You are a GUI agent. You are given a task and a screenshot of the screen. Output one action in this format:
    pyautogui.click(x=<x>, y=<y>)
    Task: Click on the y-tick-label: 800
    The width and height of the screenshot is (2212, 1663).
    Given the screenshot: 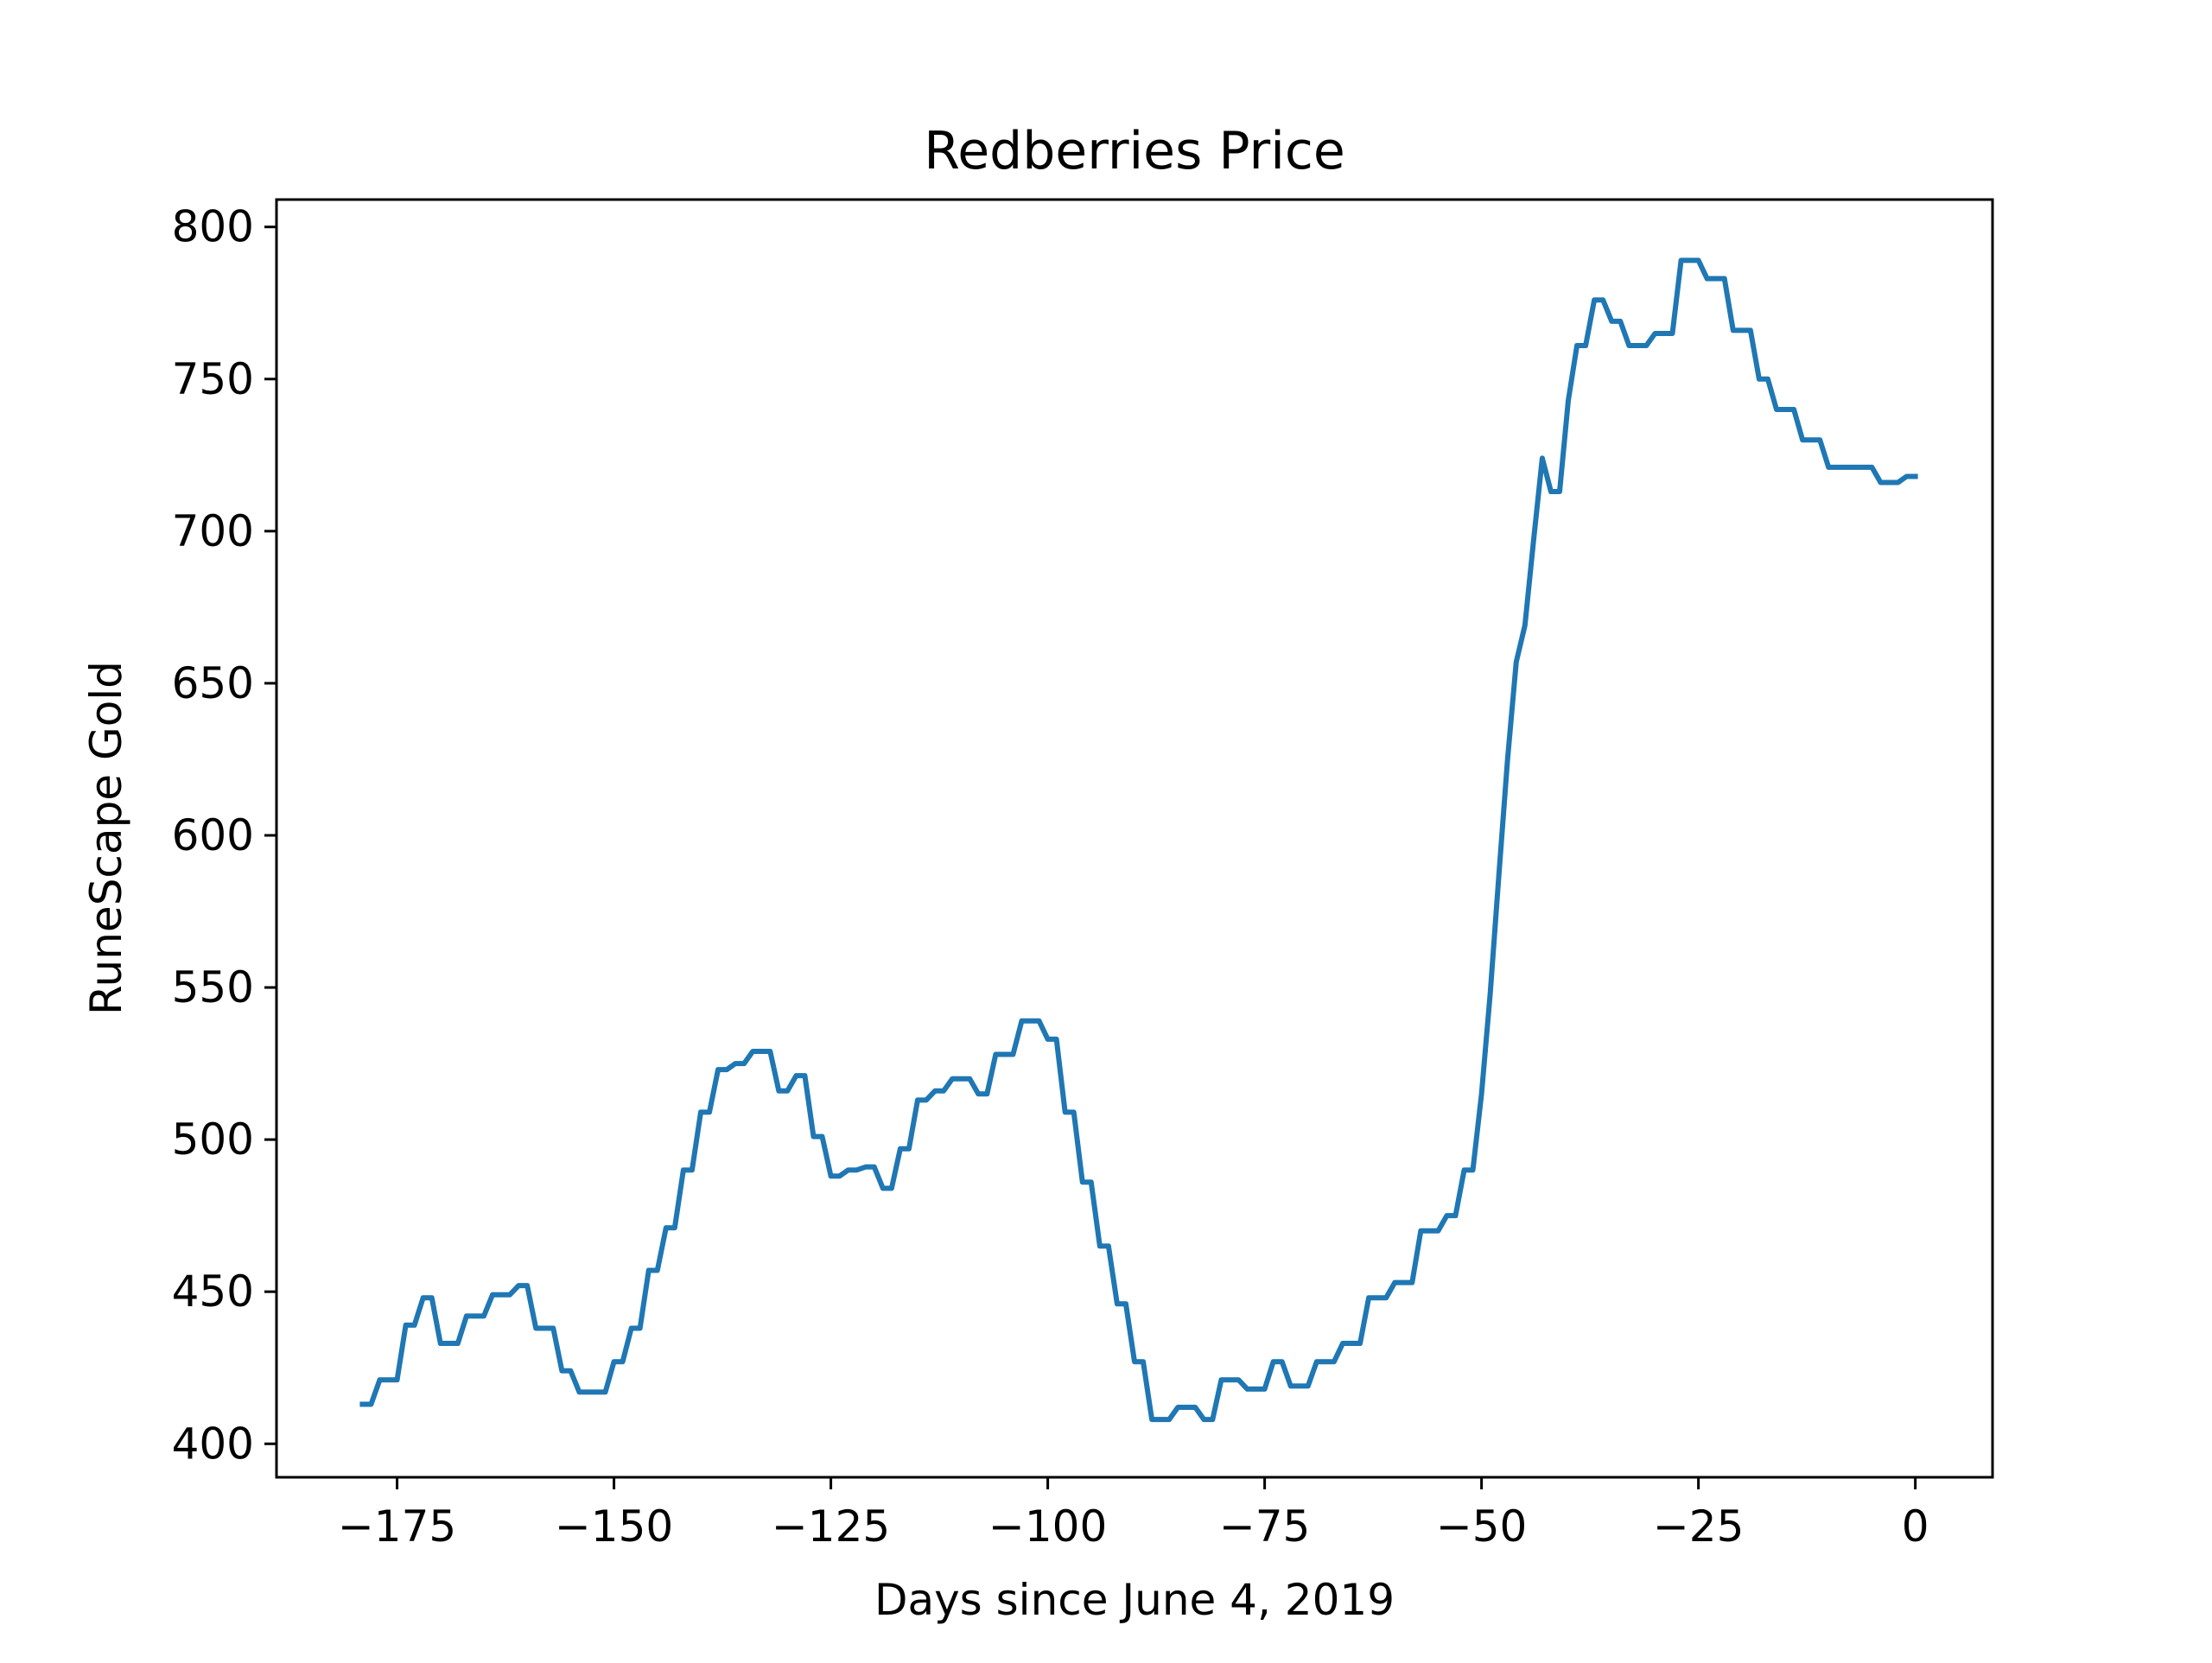 What is the action you would take?
    pyautogui.click(x=213, y=227)
    